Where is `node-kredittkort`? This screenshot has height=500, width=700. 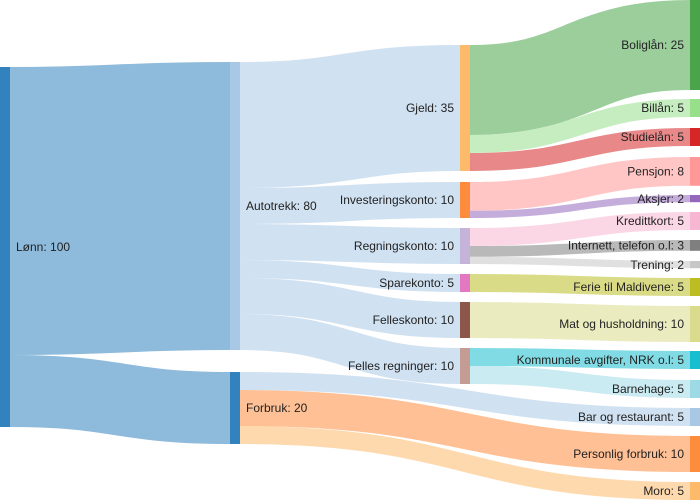 node-kredittkort is located at coordinates (695, 221).